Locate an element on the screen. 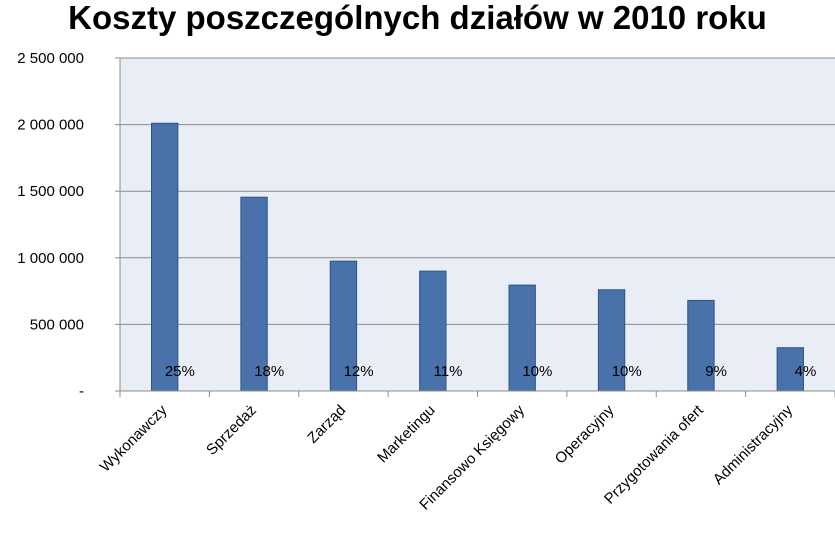 This screenshot has height=547, width=835. y-tick-label: - is located at coordinates (81, 391).